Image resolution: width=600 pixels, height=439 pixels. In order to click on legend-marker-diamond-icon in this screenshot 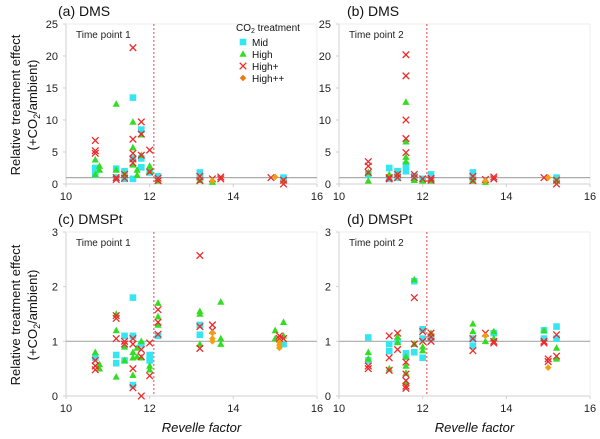, I will do `click(243, 78)`.